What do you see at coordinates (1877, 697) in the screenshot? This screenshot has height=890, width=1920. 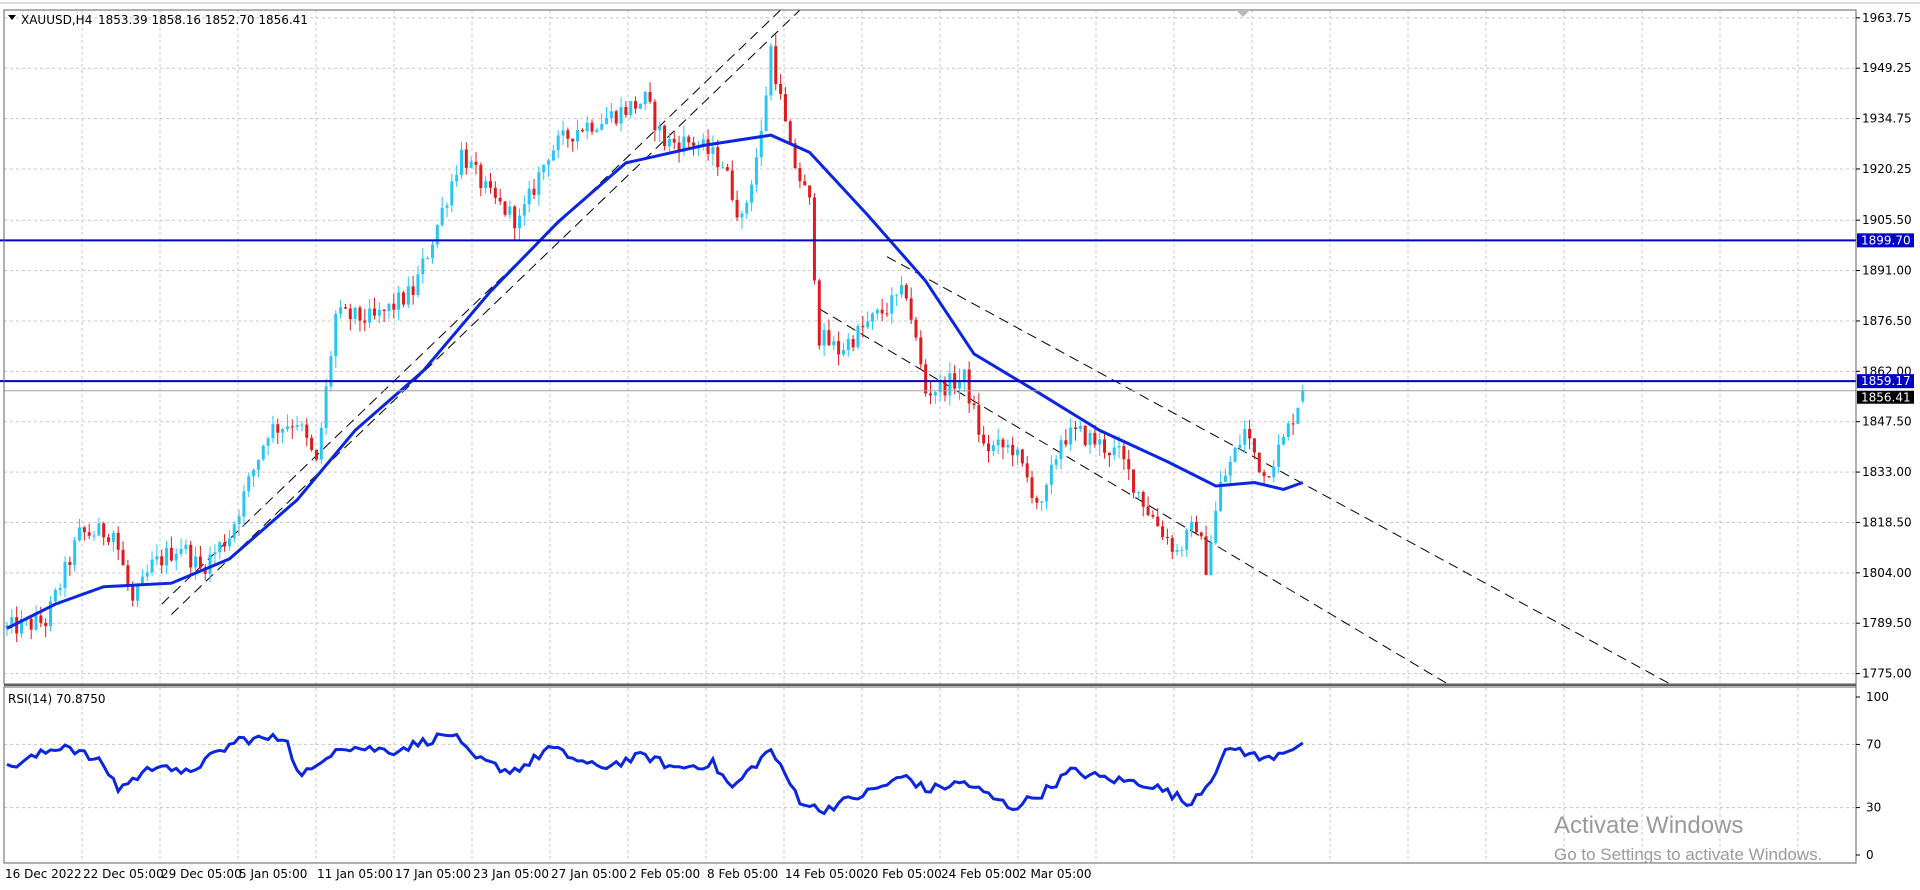 I see `rsi-axis-label: 100` at bounding box center [1877, 697].